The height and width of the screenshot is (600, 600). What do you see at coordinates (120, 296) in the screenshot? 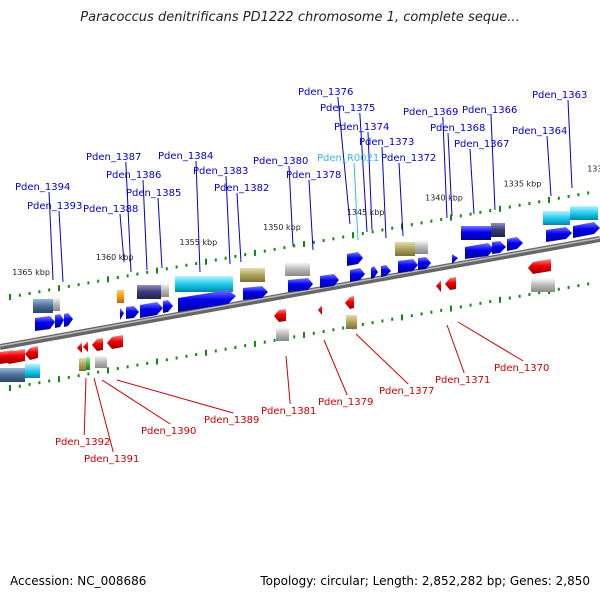
I see `gene-block-orange` at bounding box center [120, 296].